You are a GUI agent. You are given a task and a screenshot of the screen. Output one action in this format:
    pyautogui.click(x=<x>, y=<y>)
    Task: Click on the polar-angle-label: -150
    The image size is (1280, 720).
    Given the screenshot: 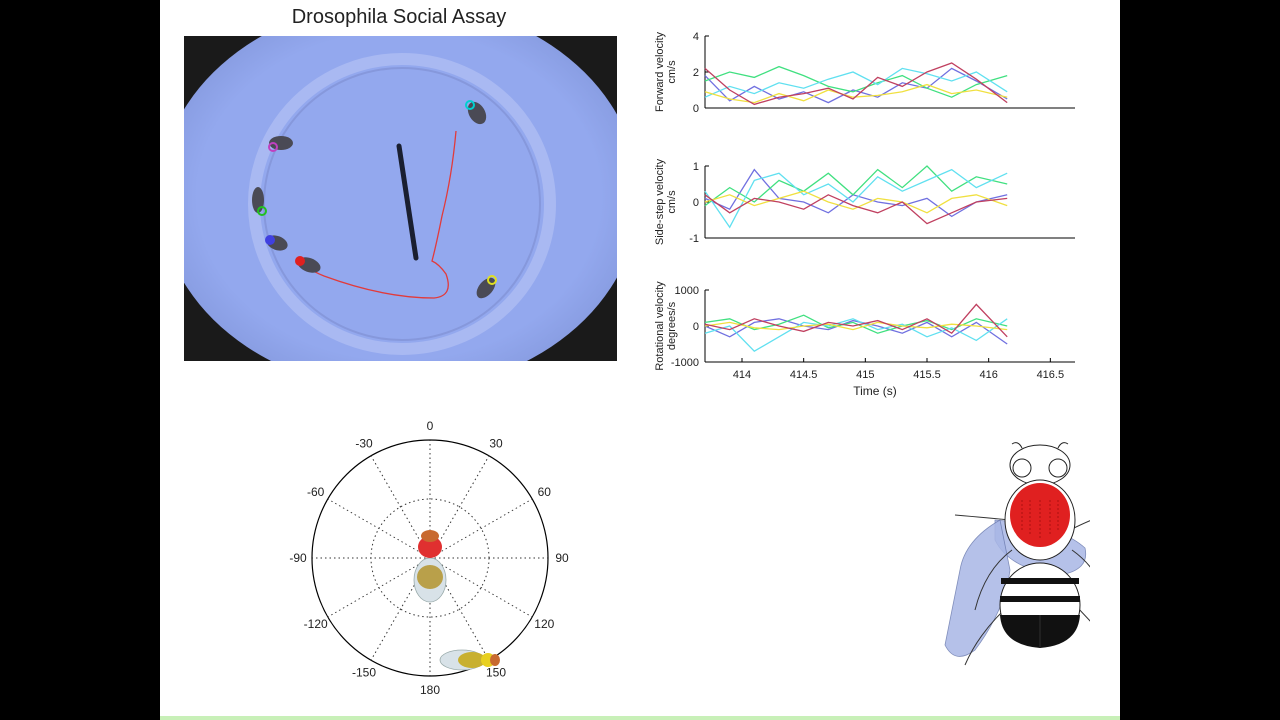 What is the action you would take?
    pyautogui.click(x=364, y=672)
    